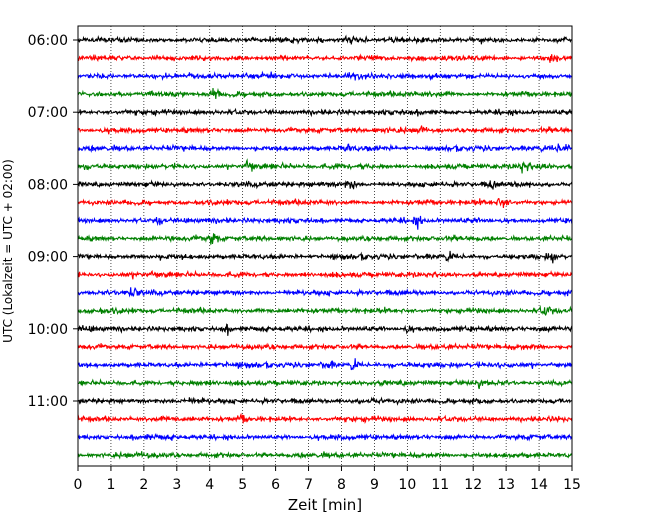 This screenshot has height=520, width=650. Describe the element at coordinates (374, 485) in the screenshot. I see `x-tick-label: 9` at that location.